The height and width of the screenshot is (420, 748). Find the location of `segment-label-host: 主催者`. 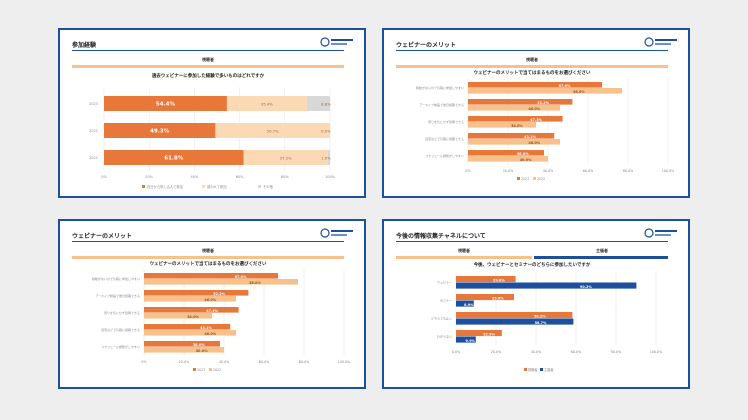

segment-label-host: 主催者 is located at coordinates (602, 250).